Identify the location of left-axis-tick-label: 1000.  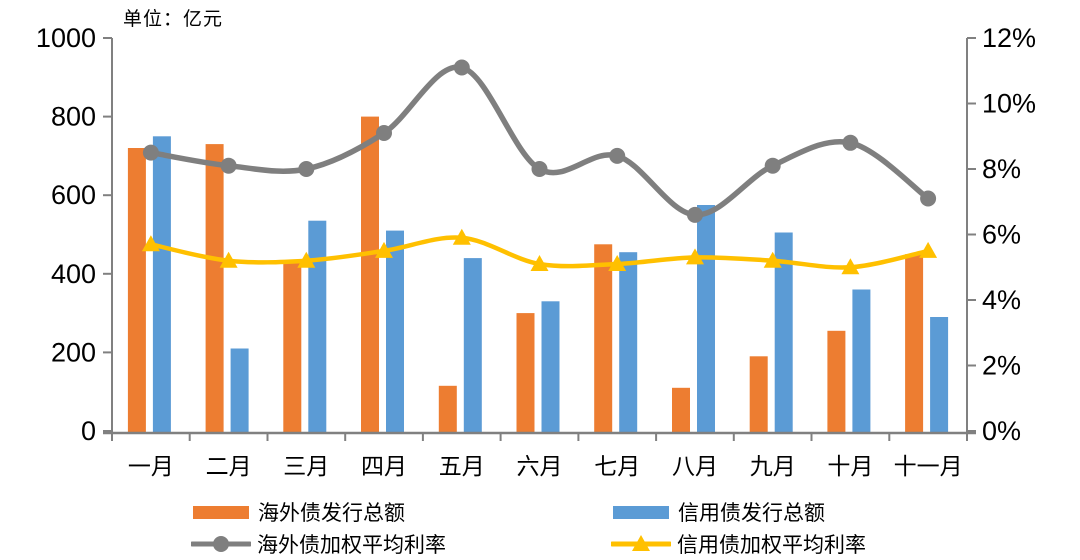
(66, 38).